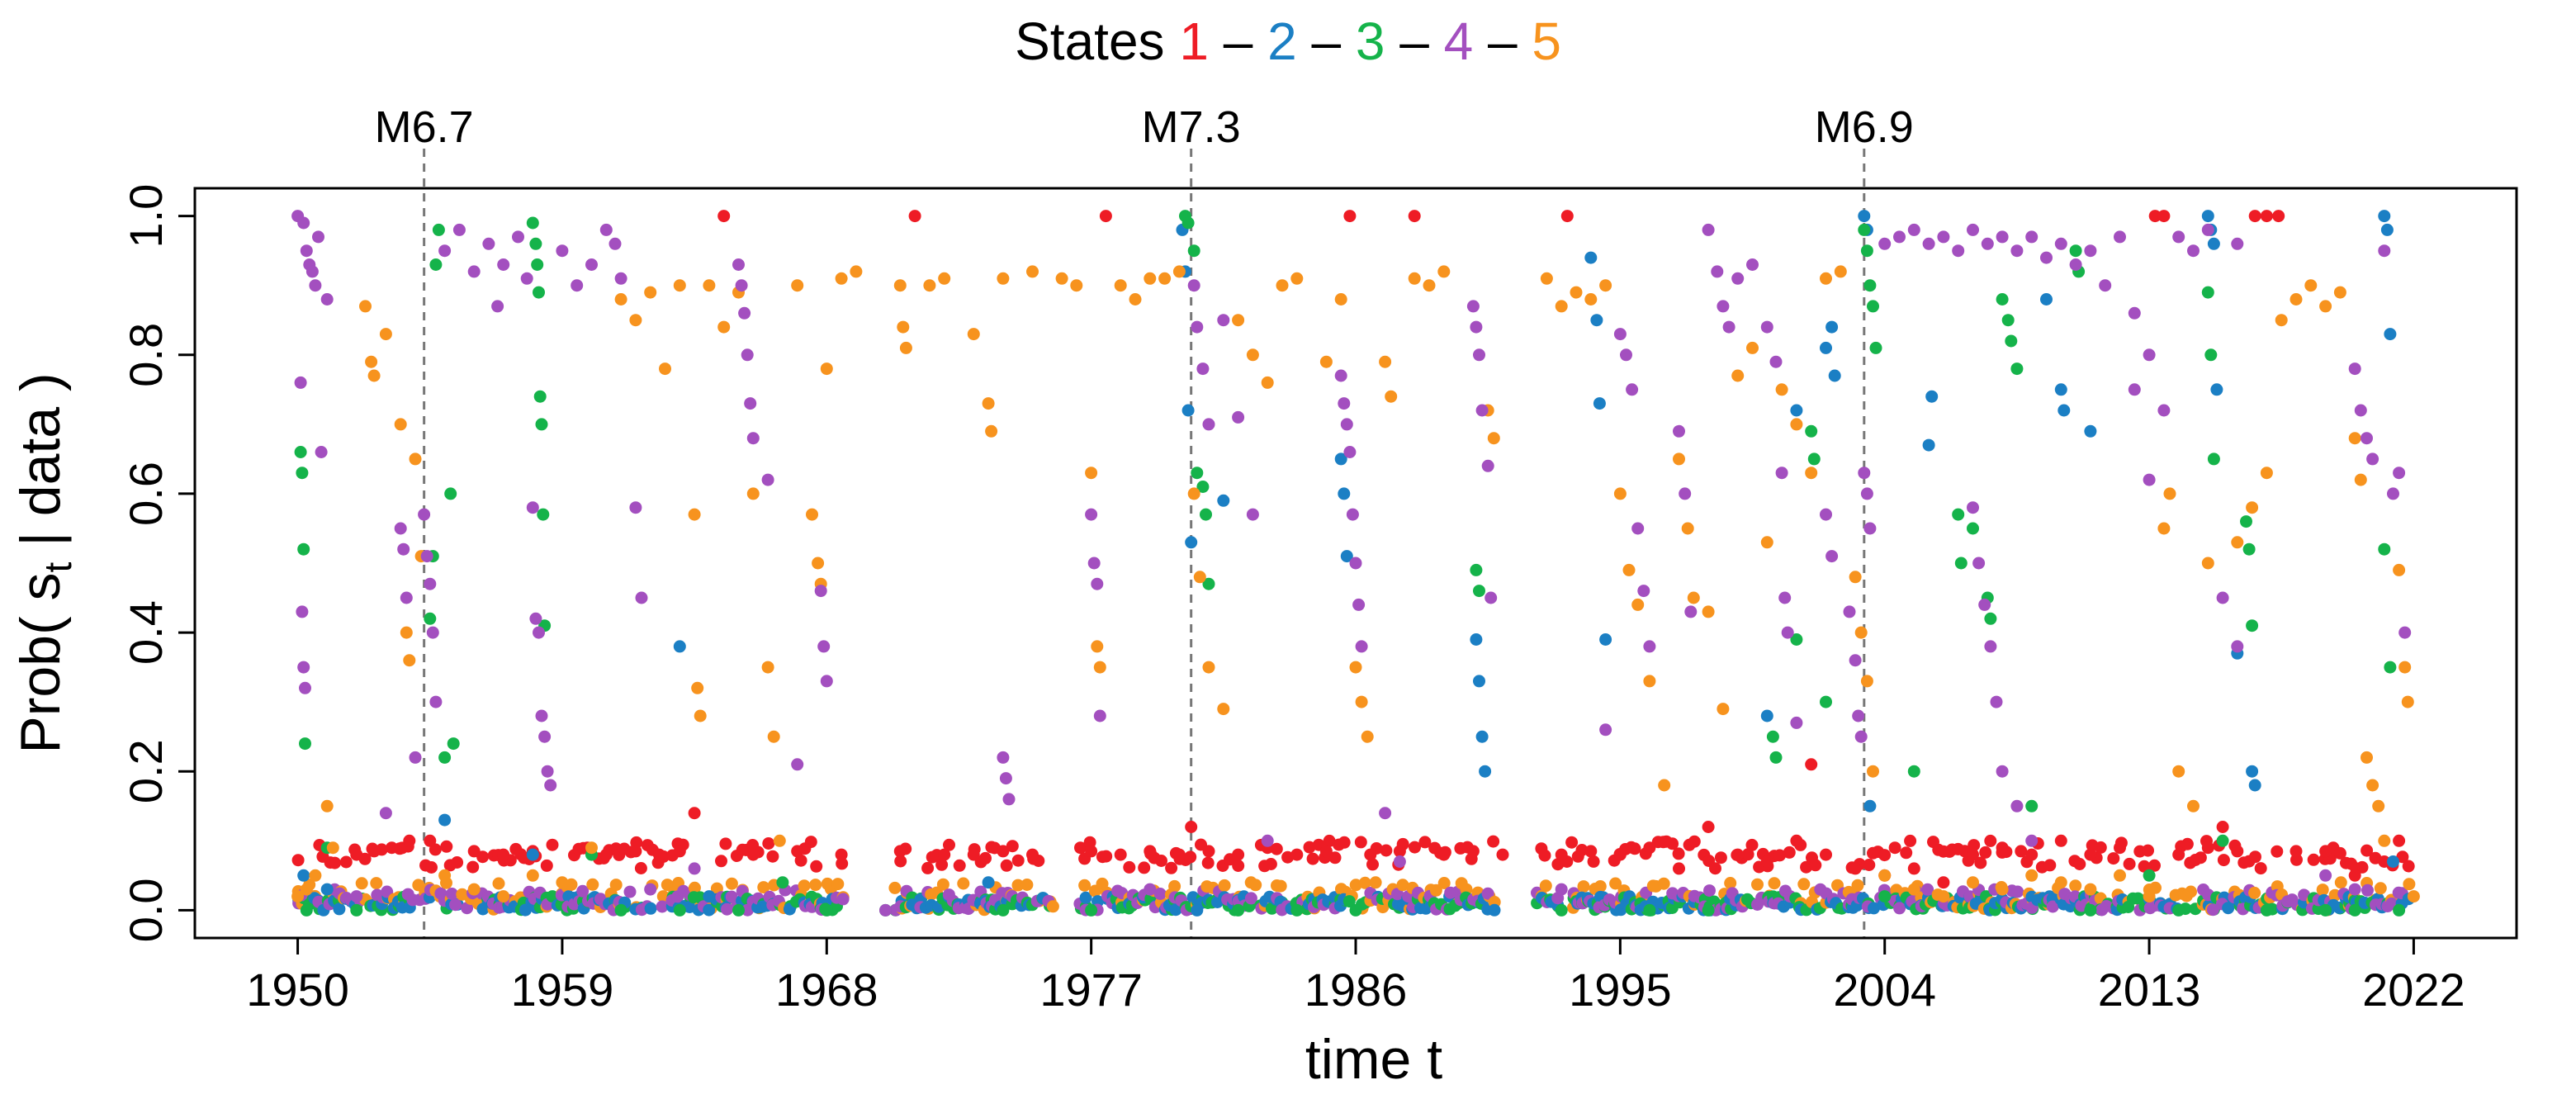  Describe the element at coordinates (40, 662) in the screenshot. I see `y-axis-label-main: Prob( s` at that location.